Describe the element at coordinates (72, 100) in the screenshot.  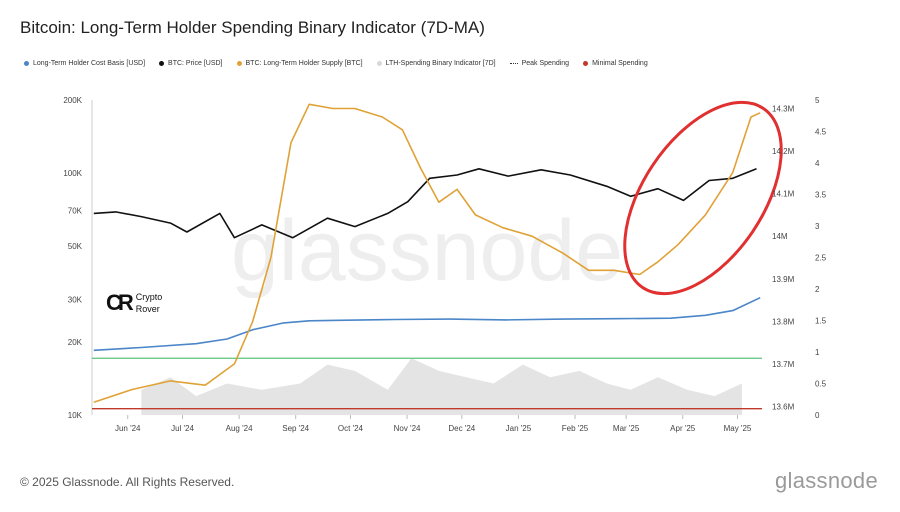
I see `left-tick-label: 200K` at that location.